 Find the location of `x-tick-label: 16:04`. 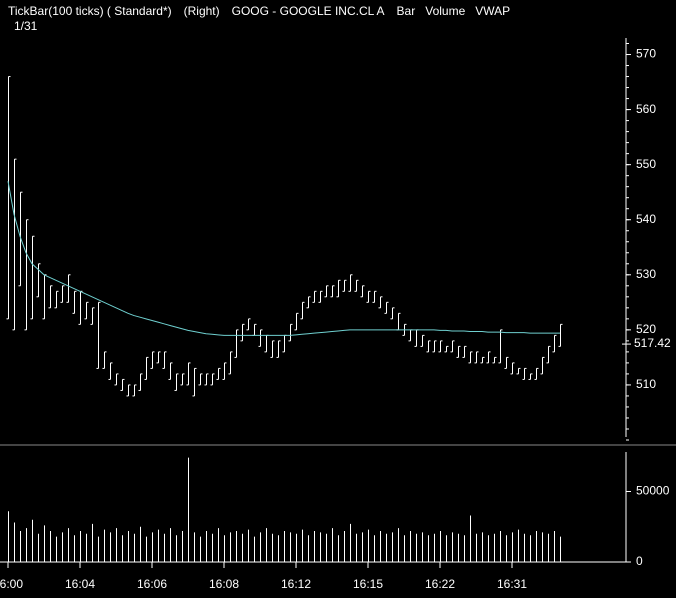

x-tick-label: 16:04 is located at coordinates (80, 584).